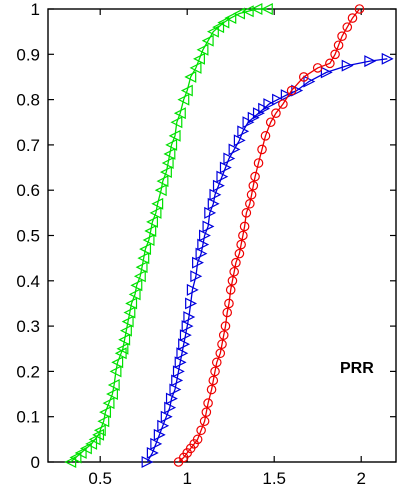 This screenshot has height=492, width=398. What do you see at coordinates (28, 236) in the screenshot?
I see `y-tick-label: 0.5` at bounding box center [28, 236].